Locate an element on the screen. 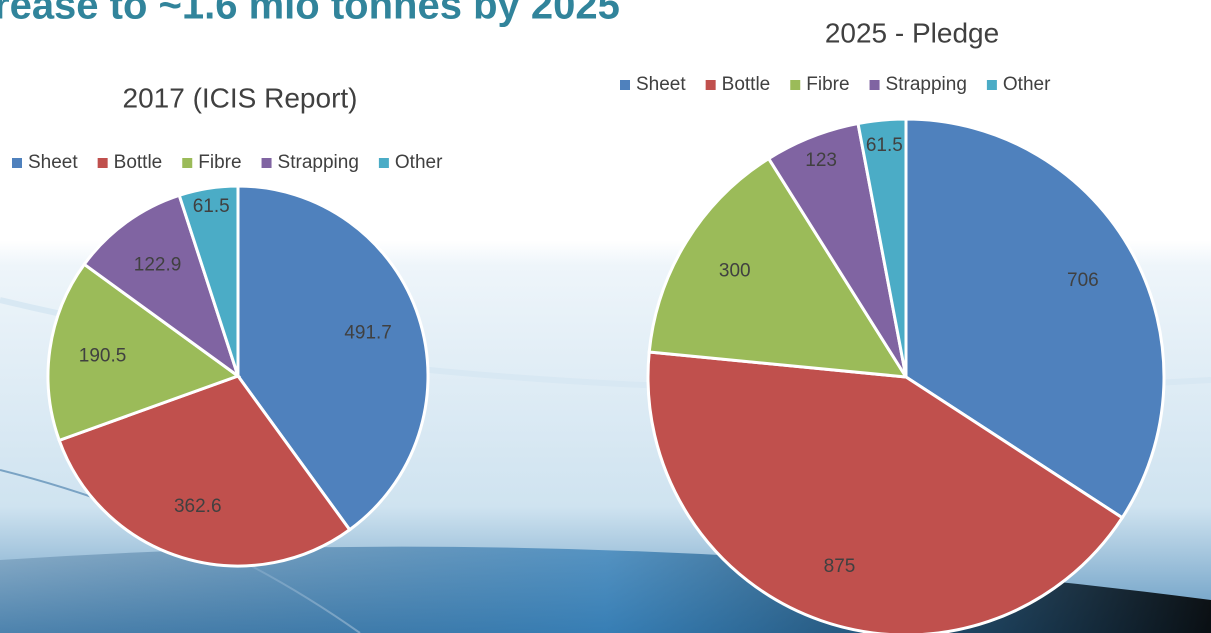  data-label: 300 is located at coordinates (735, 270).